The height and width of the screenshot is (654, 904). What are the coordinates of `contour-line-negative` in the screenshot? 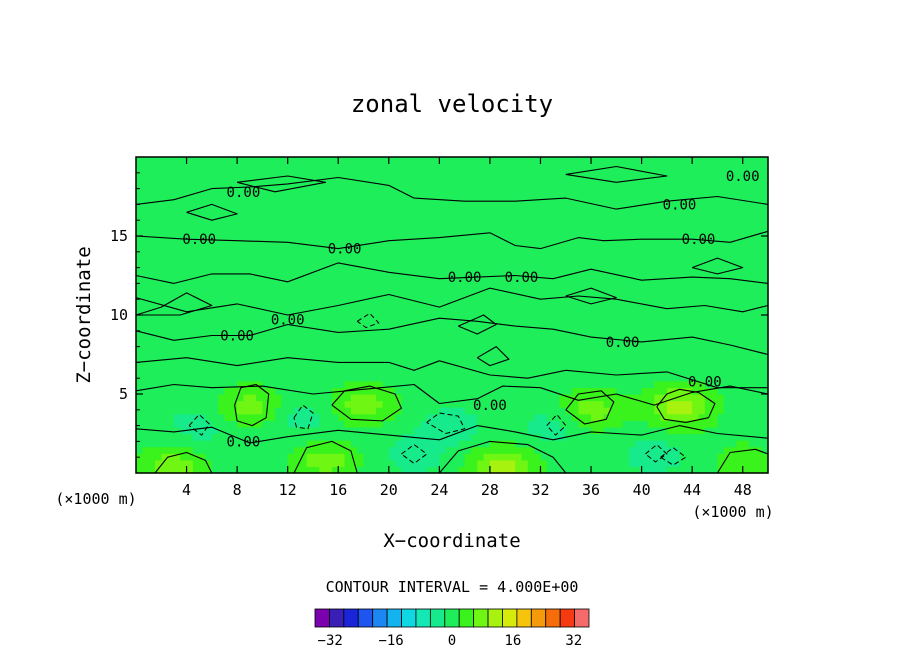 It's located at (673, 456).